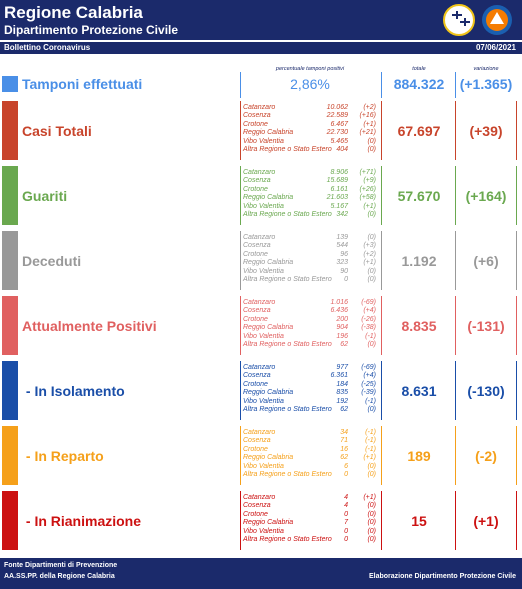 This screenshot has height=589, width=522. Describe the element at coordinates (59, 576) in the screenshot. I see `source-2: AA.SS.PP. della Regione Calabria` at that location.